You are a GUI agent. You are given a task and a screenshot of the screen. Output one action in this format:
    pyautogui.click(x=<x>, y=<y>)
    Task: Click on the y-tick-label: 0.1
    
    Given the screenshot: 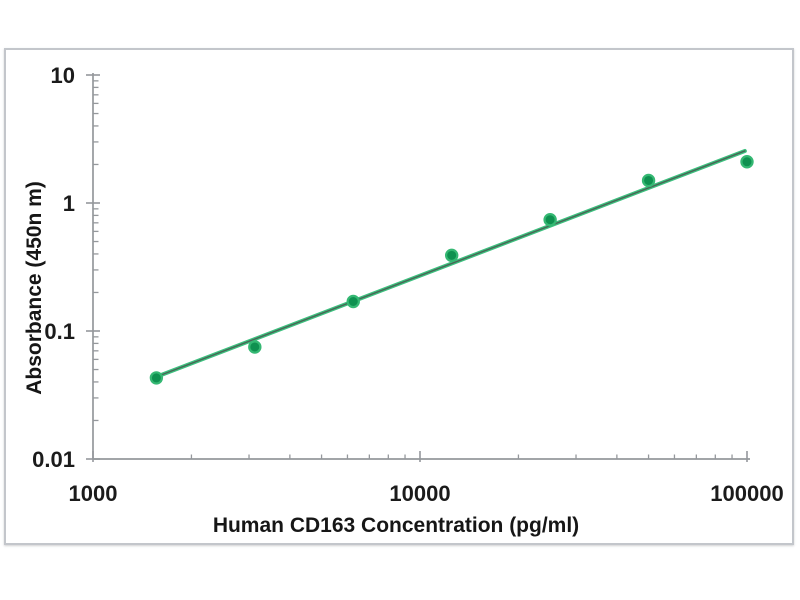 What is the action you would take?
    pyautogui.click(x=59, y=331)
    